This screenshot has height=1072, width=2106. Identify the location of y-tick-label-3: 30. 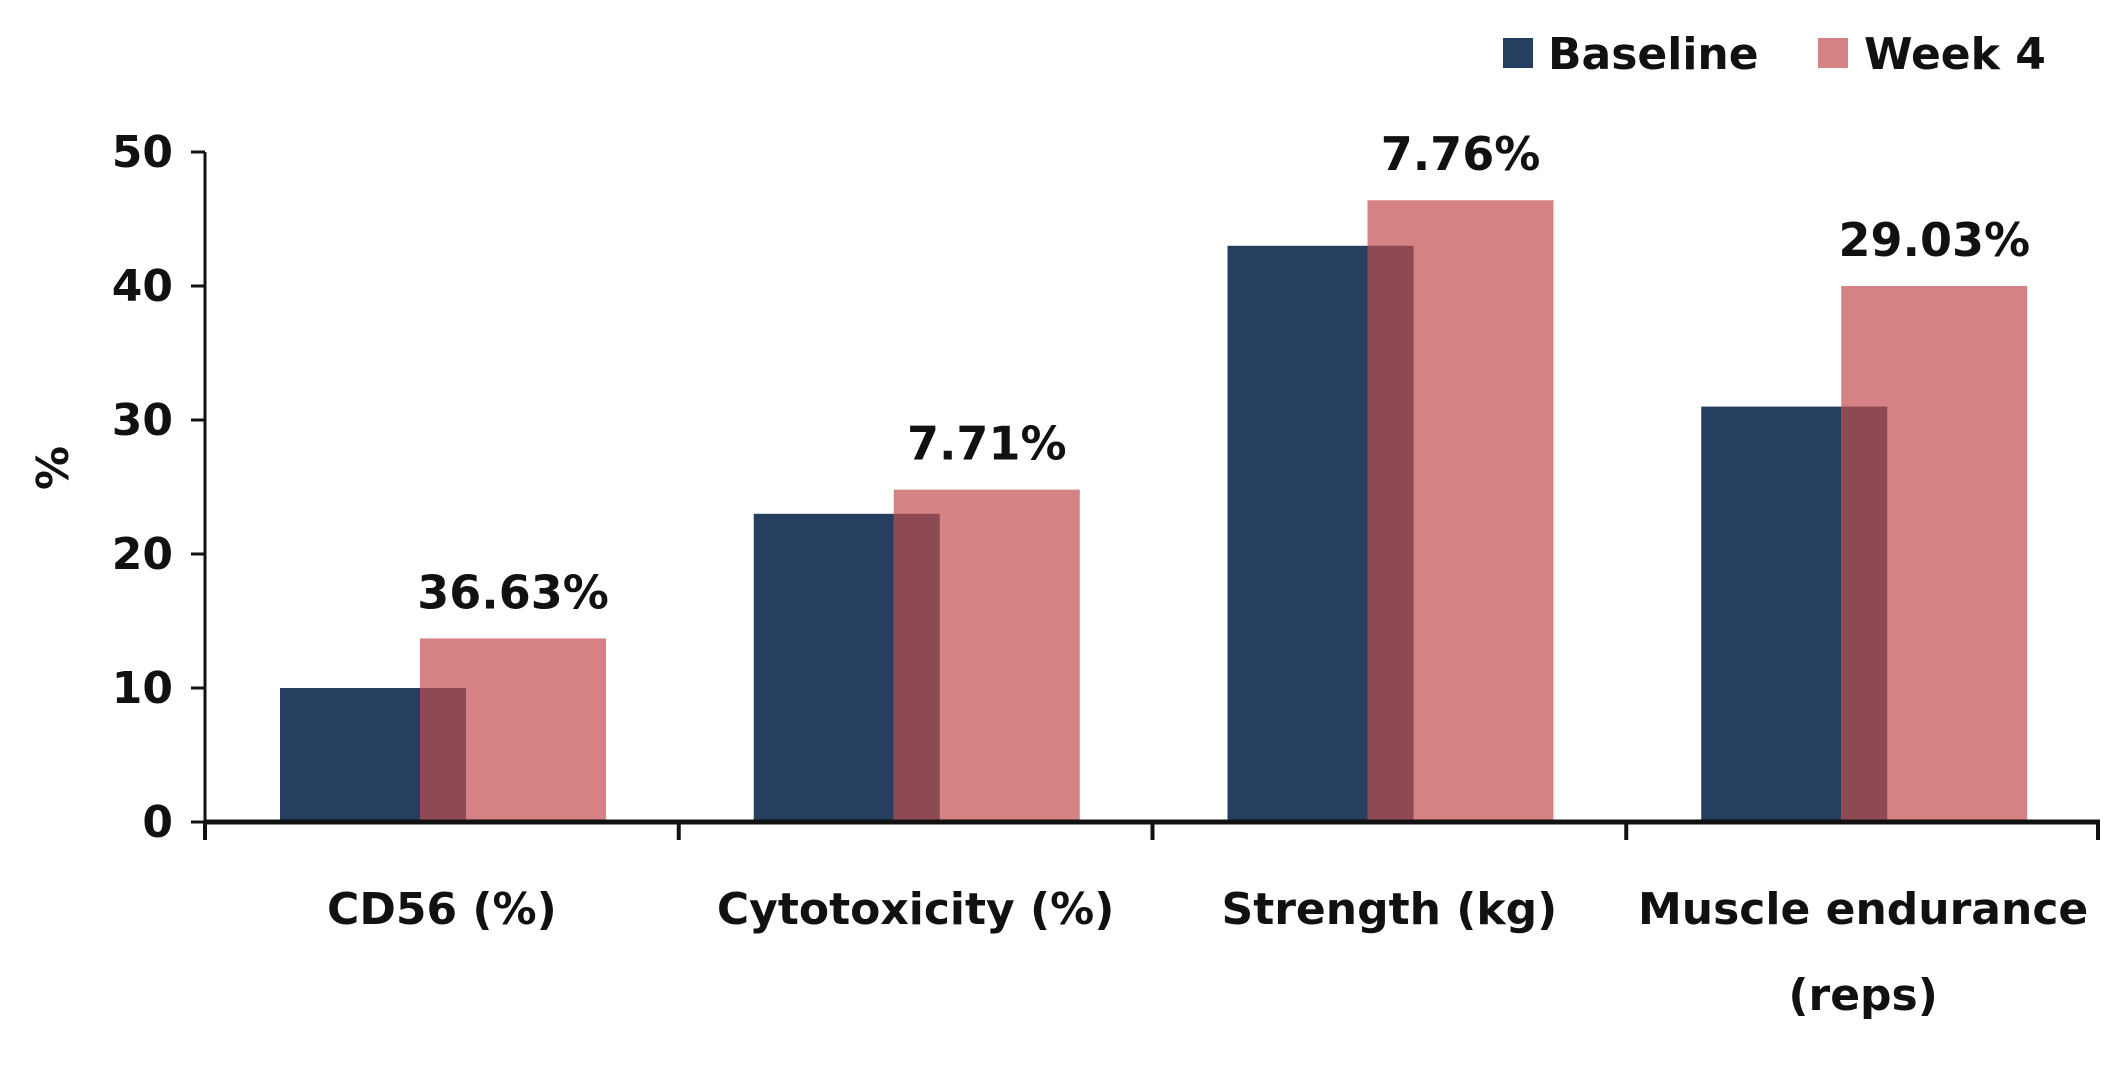
(142, 420).